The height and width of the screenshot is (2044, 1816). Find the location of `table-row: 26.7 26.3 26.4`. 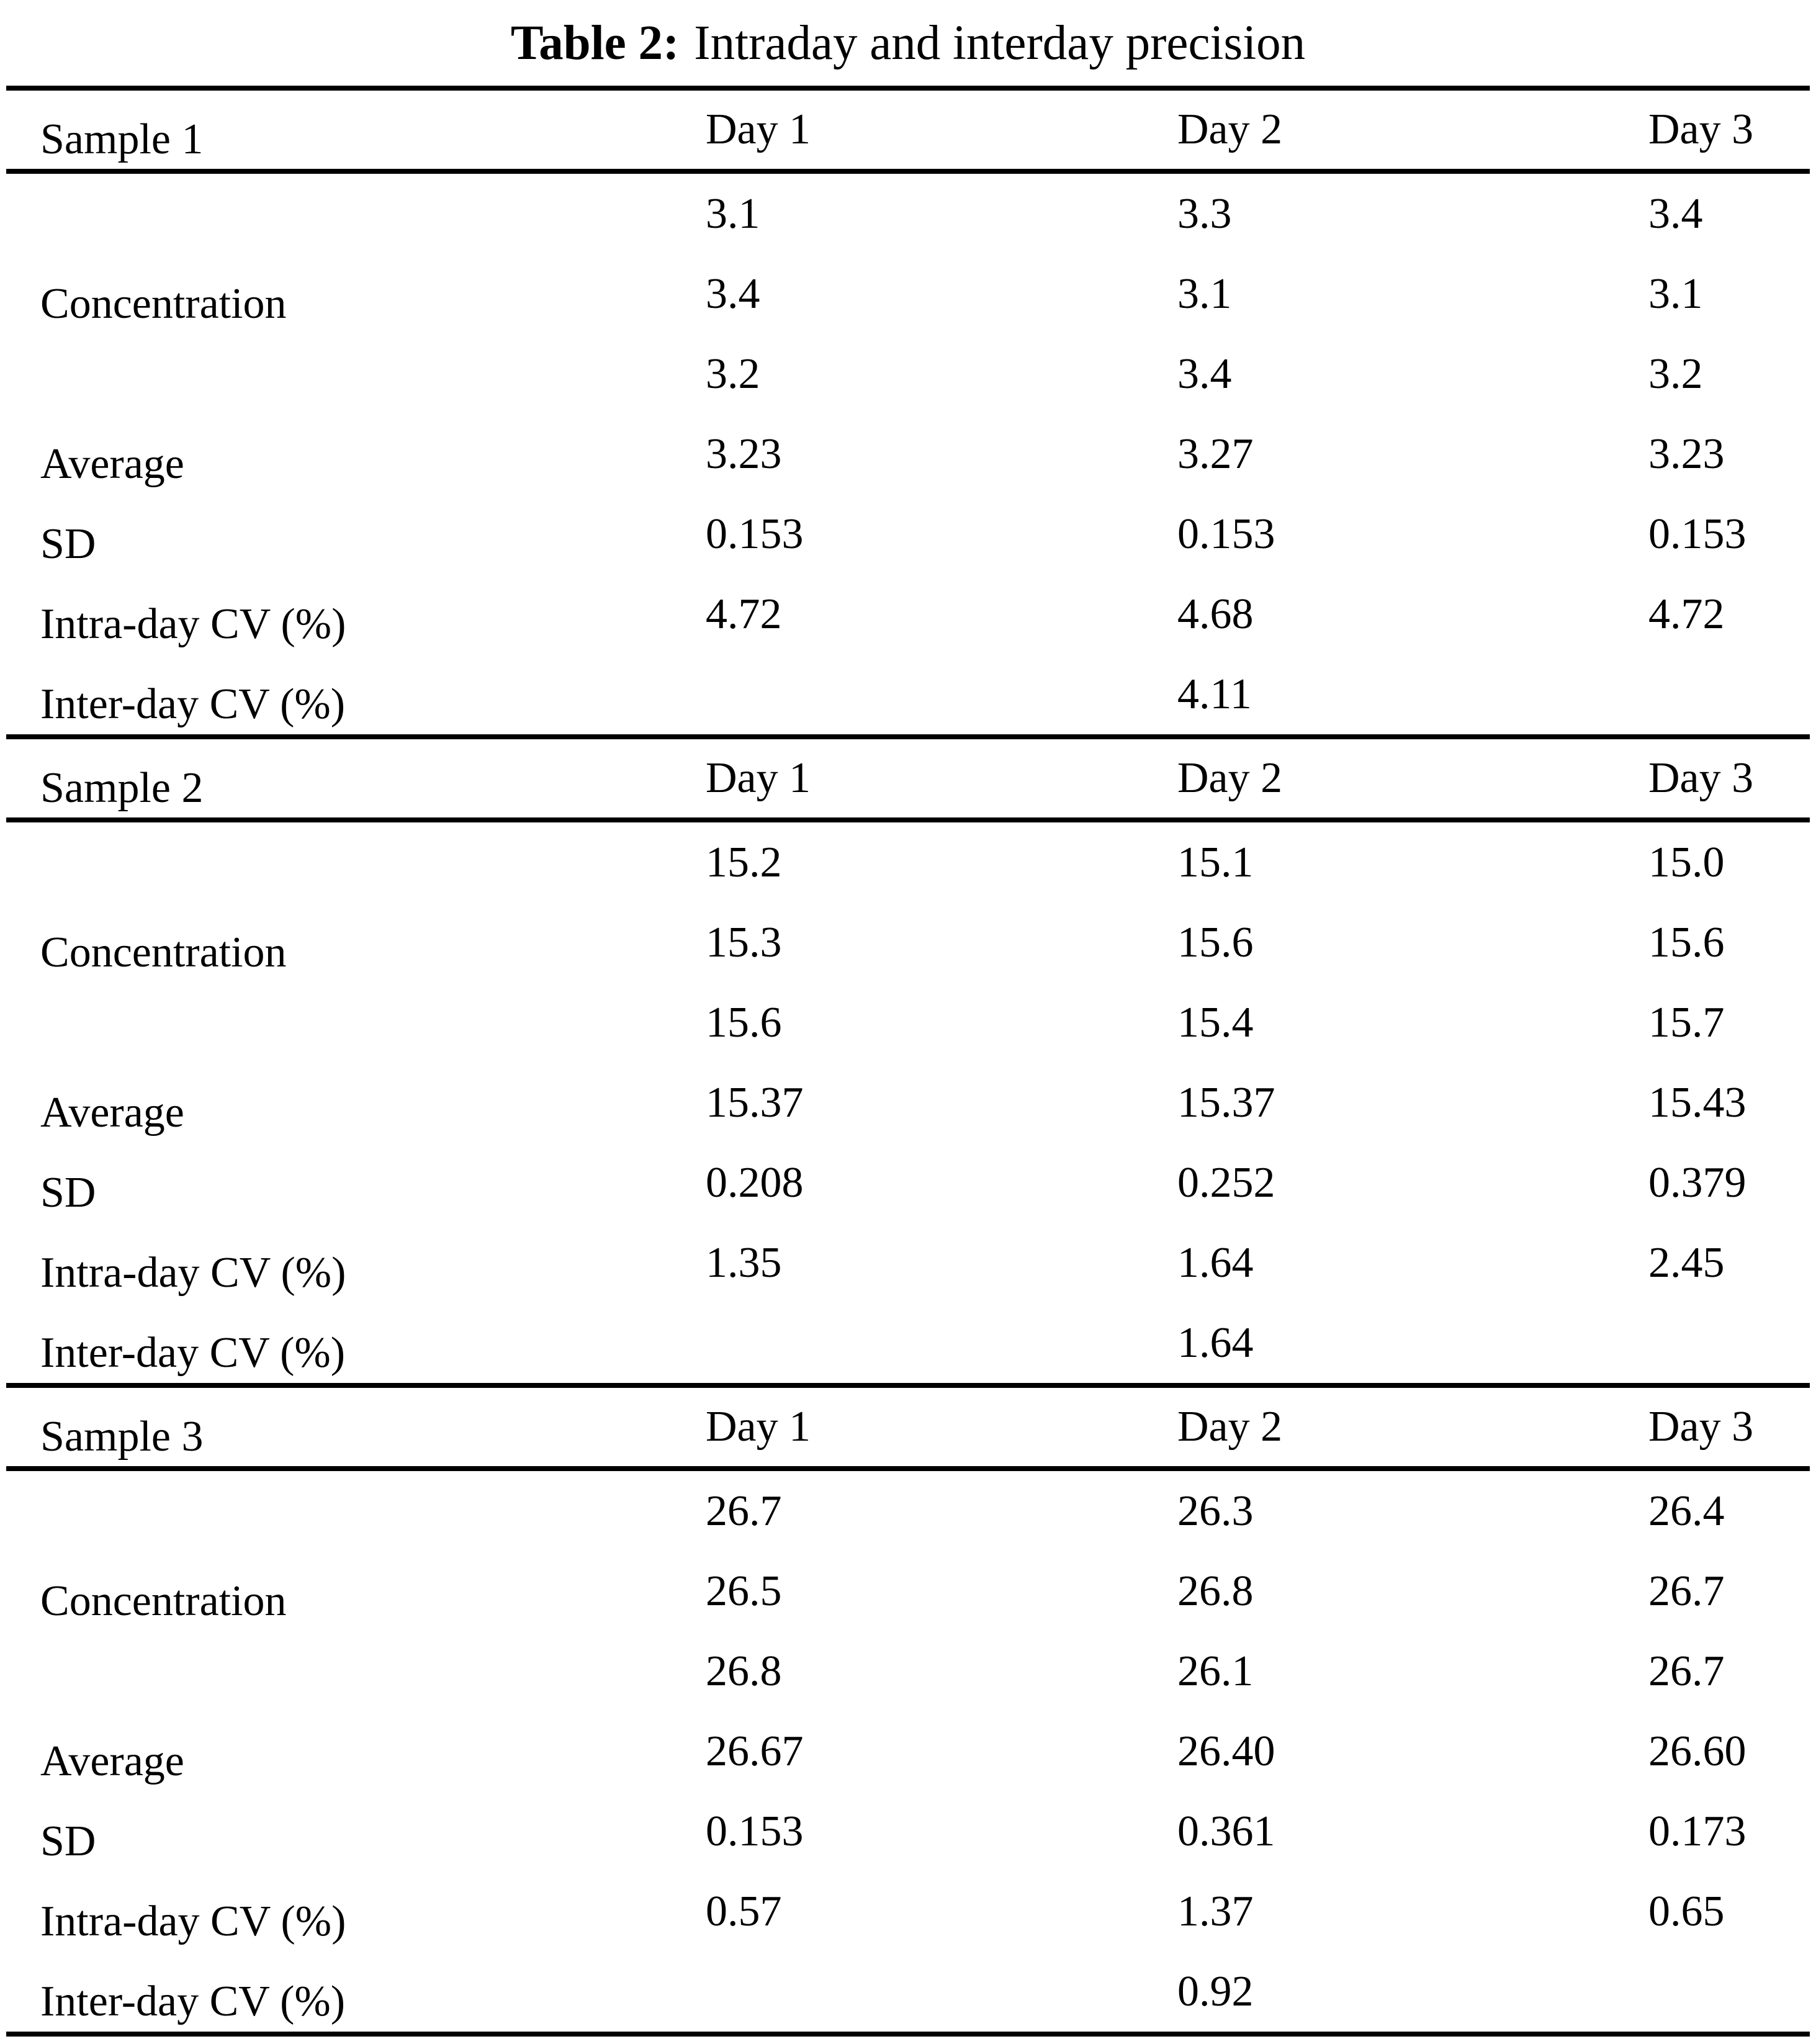

table-row: 26.7 26.3 26.4 is located at coordinates (908, 1510).